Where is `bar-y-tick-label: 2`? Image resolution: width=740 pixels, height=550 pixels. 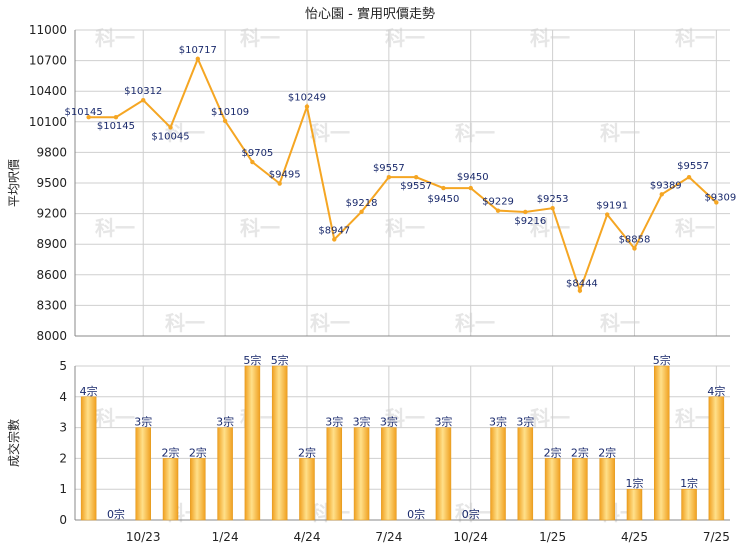
bar-y-tick-label: 2 is located at coordinates (63, 458).